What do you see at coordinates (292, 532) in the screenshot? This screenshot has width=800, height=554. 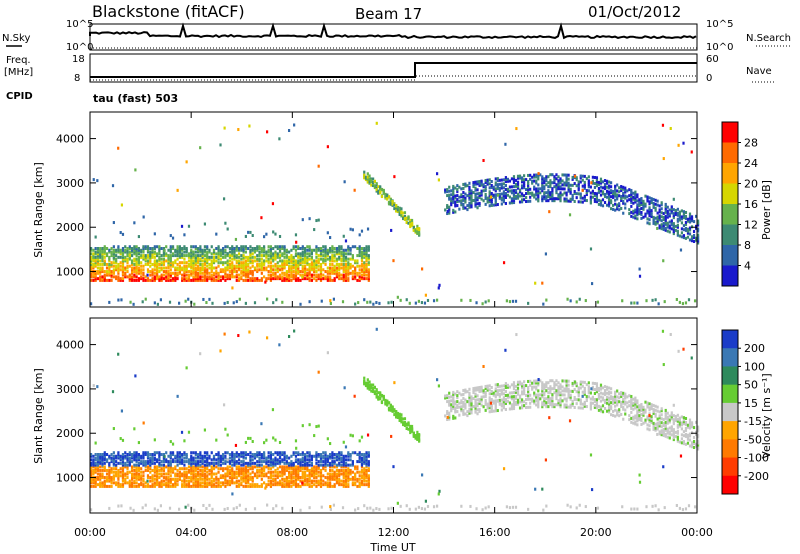 I see `x-tick-label: 08:00` at bounding box center [292, 532].